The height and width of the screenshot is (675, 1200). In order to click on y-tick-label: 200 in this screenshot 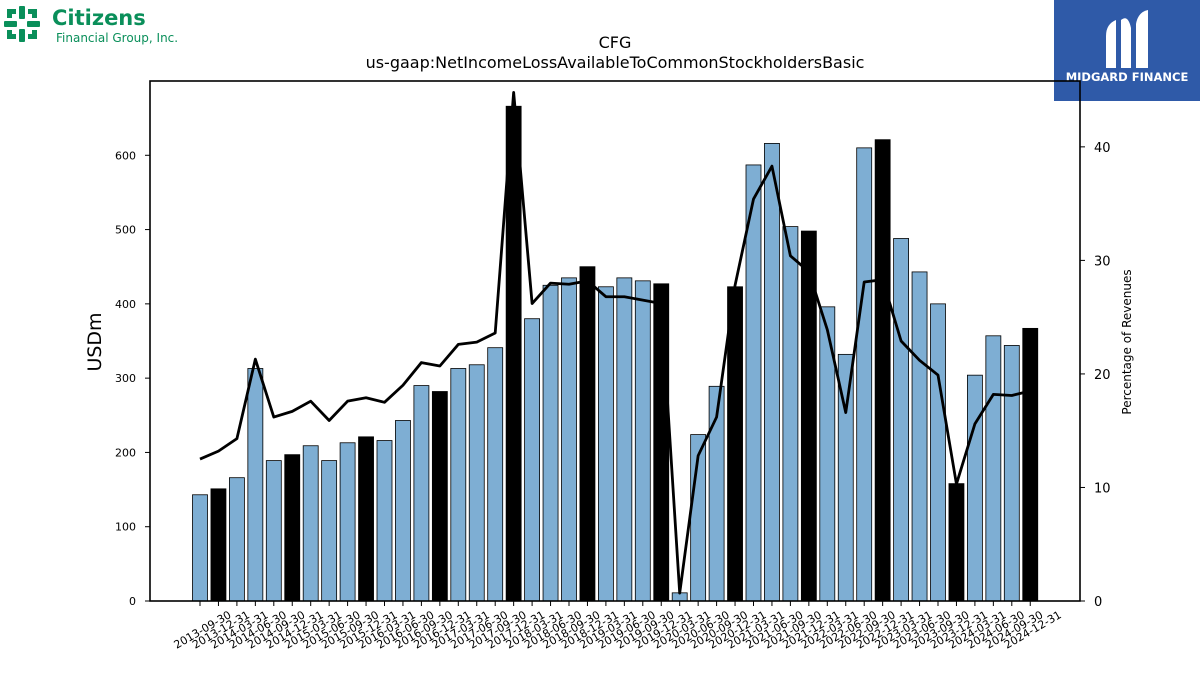, I will do `click(125, 452)`.